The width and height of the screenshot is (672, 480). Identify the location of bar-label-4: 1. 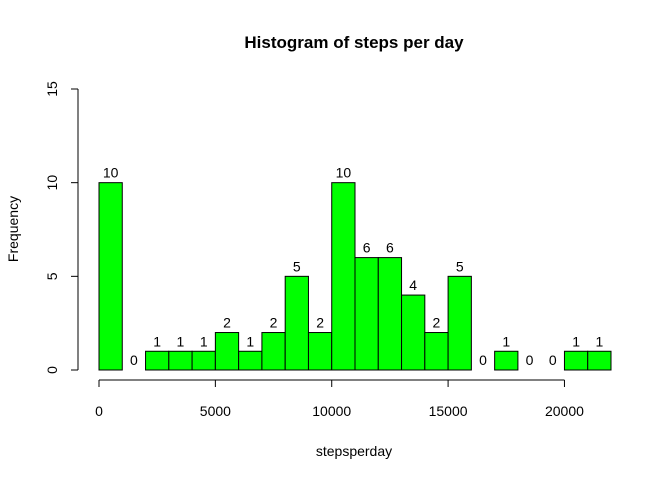
(204, 341).